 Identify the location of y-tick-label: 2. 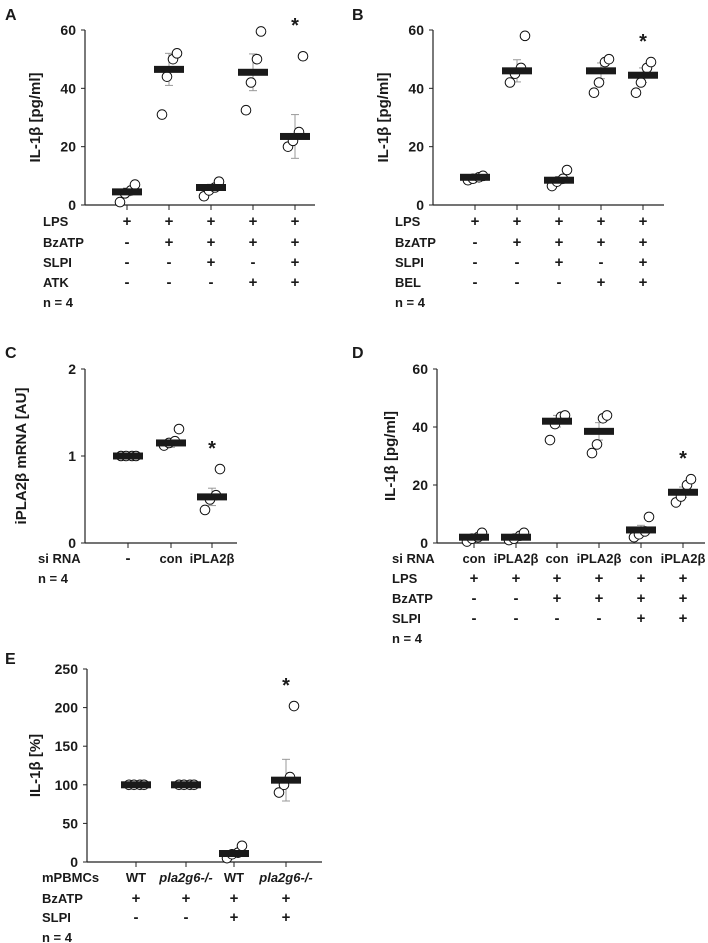
(72, 369).